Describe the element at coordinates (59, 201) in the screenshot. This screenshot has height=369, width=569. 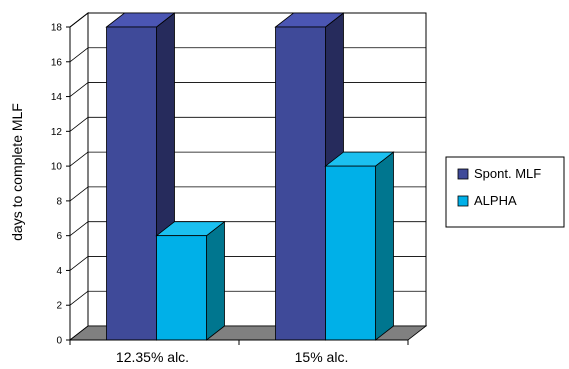
I see `y-tick-label: 8` at that location.